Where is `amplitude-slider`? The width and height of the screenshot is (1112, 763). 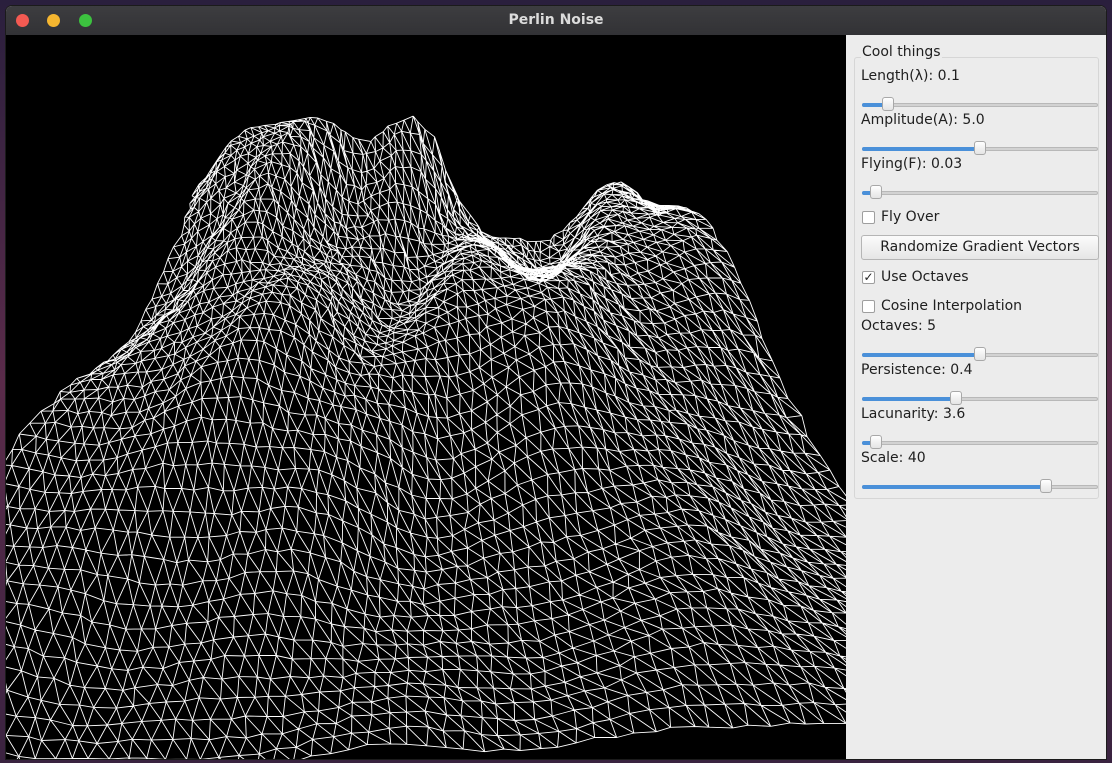
amplitude-slider is located at coordinates (980, 149).